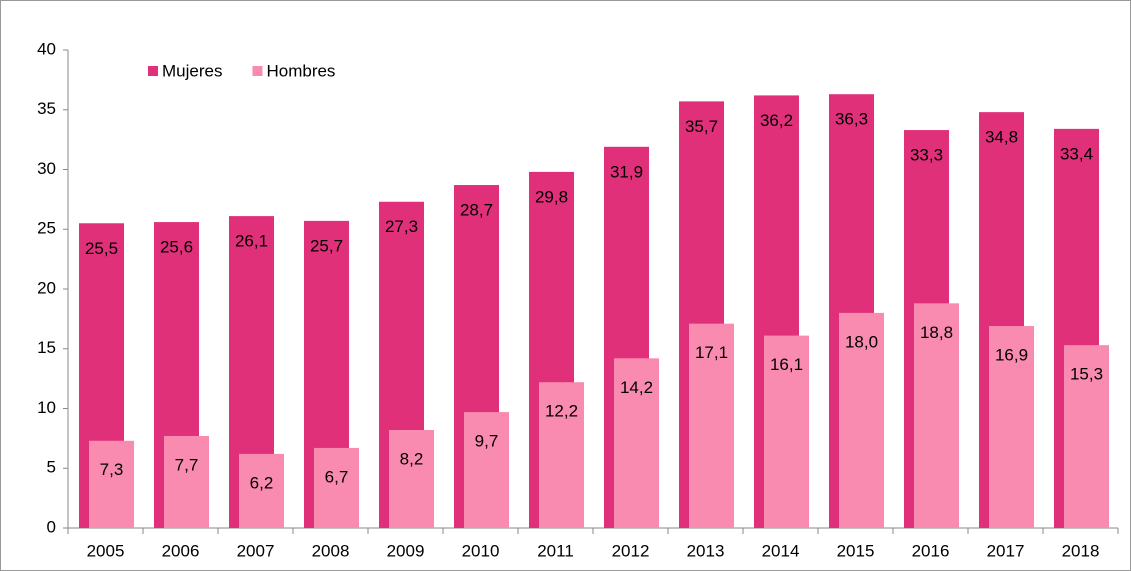 Image resolution: width=1131 pixels, height=571 pixels. I want to click on x-tick-label: 2013, so click(706, 550).